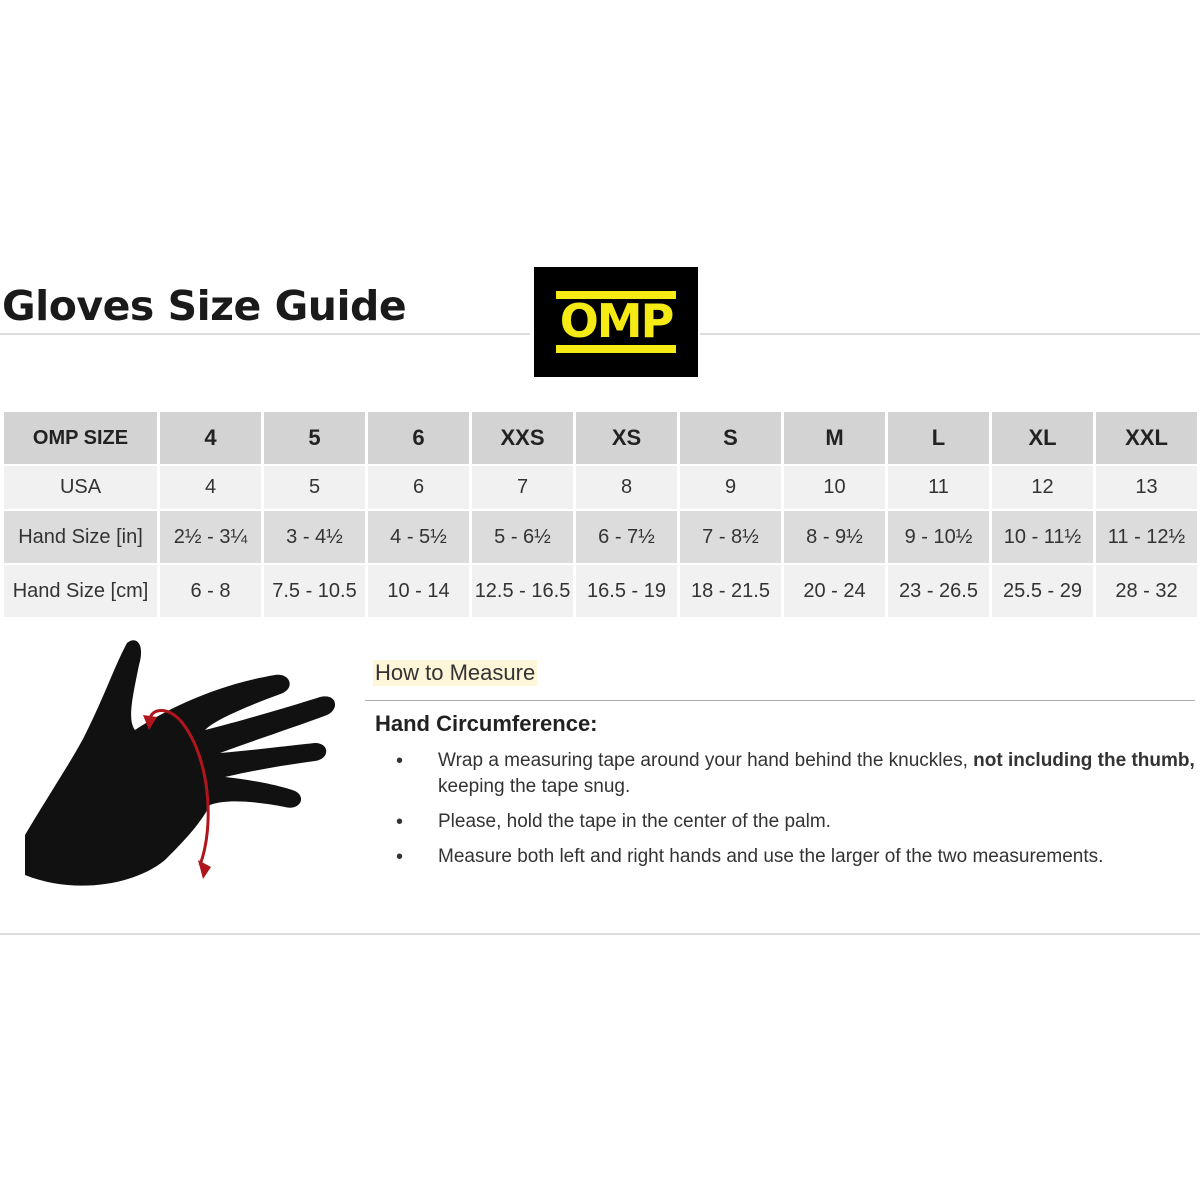  I want to click on measuring-tape-line, so click(194, 792).